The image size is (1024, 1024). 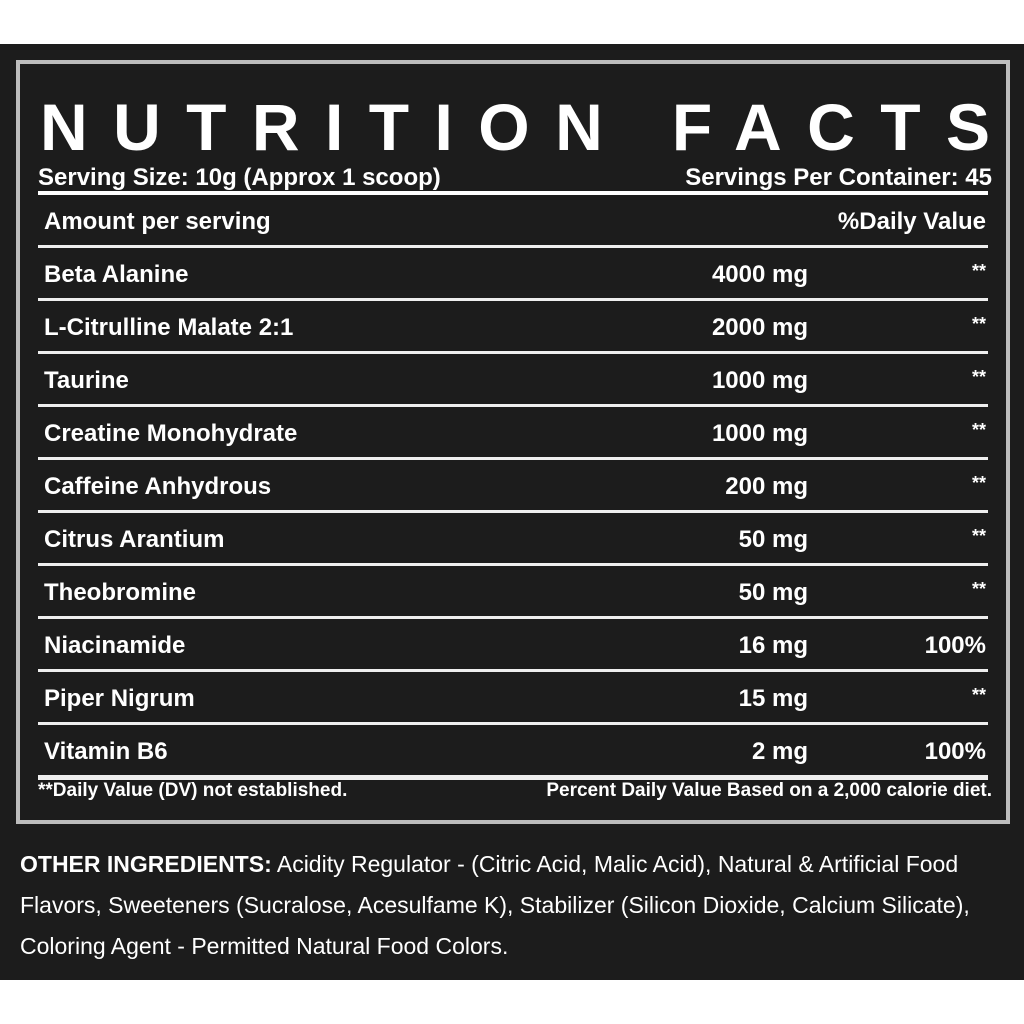 I want to click on header-daily-value: %Daily Value, so click(x=911, y=221).